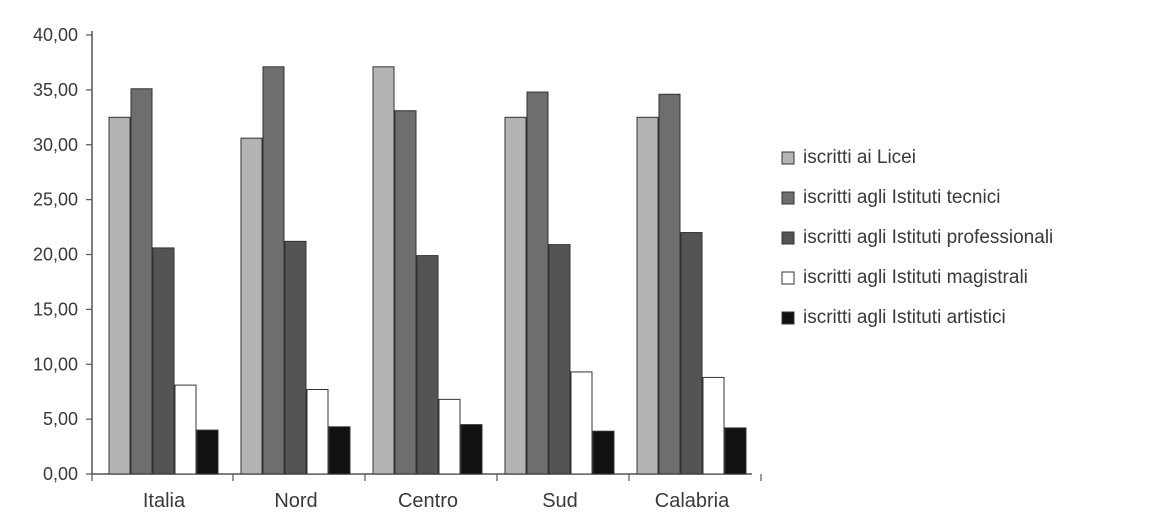 Image resolution: width=1156 pixels, height=521 pixels. What do you see at coordinates (55, 255) in the screenshot?
I see `y-tick-label: 20,00` at bounding box center [55, 255].